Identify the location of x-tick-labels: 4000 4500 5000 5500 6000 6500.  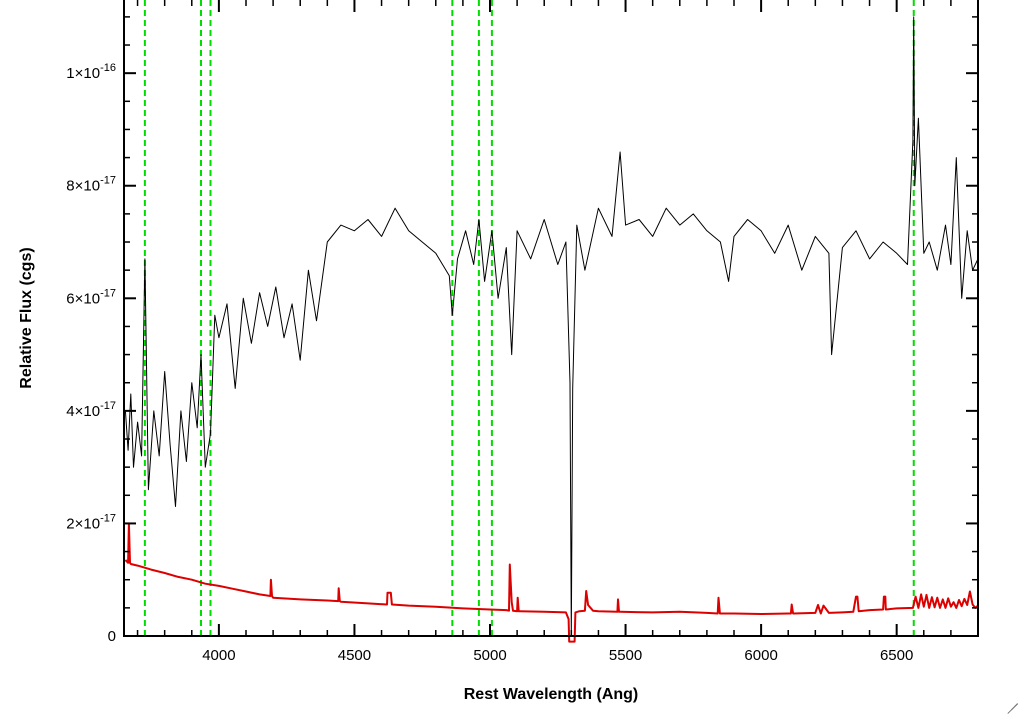
(557, 655).